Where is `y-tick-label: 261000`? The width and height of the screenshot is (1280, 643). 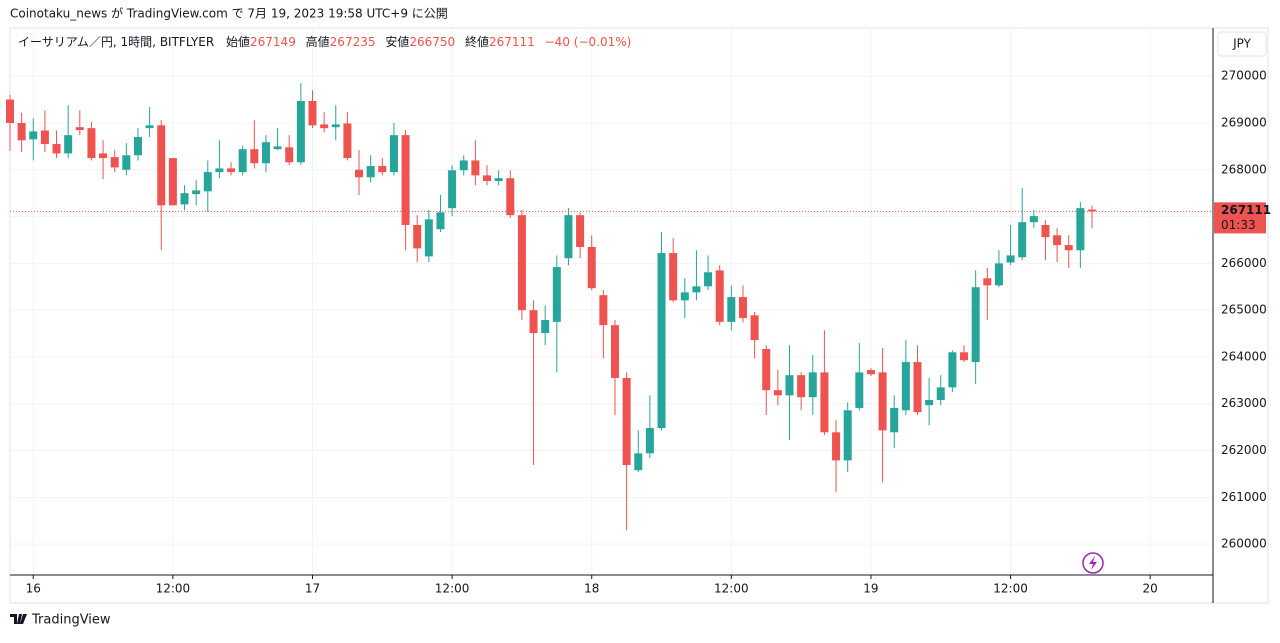 y-tick-label: 261000 is located at coordinates (1244, 497).